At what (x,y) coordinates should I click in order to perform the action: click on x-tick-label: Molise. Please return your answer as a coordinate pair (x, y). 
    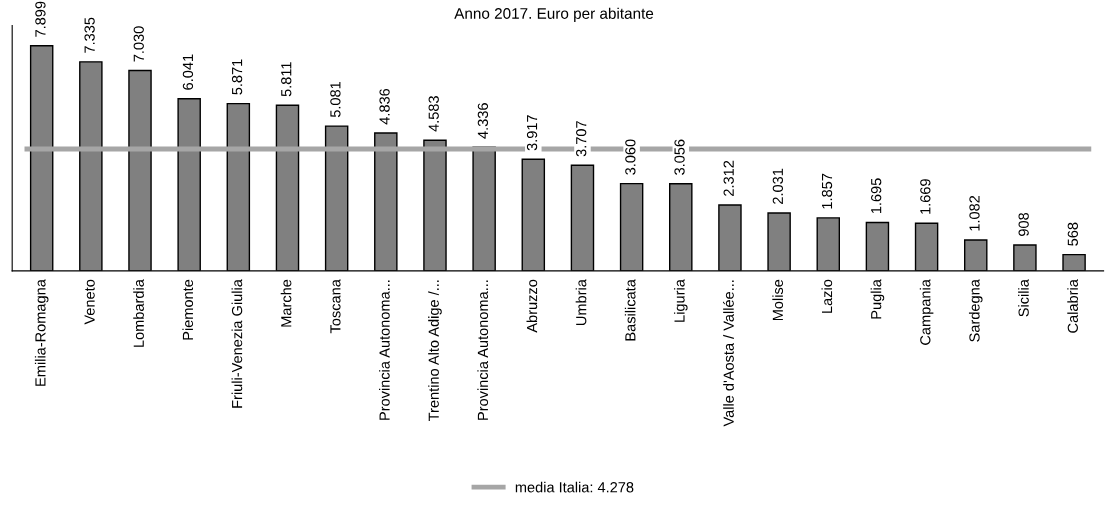
    Looking at the image, I should click on (778, 300).